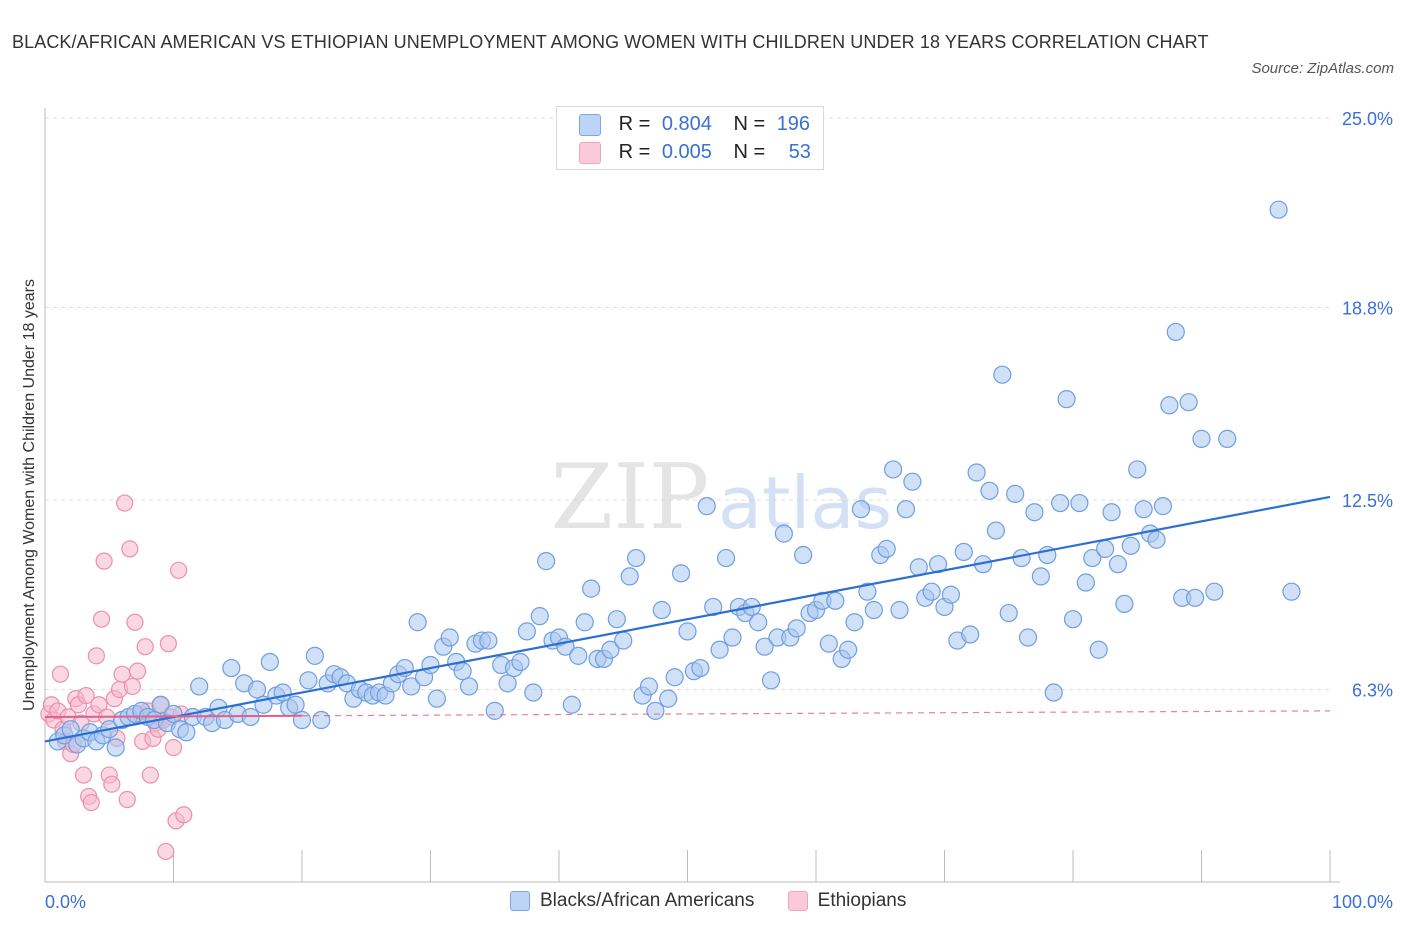 This screenshot has height=930, width=1406. What do you see at coordinates (816, 713) in the screenshot?
I see `trend-line-ethiopians-extension` at bounding box center [816, 713].